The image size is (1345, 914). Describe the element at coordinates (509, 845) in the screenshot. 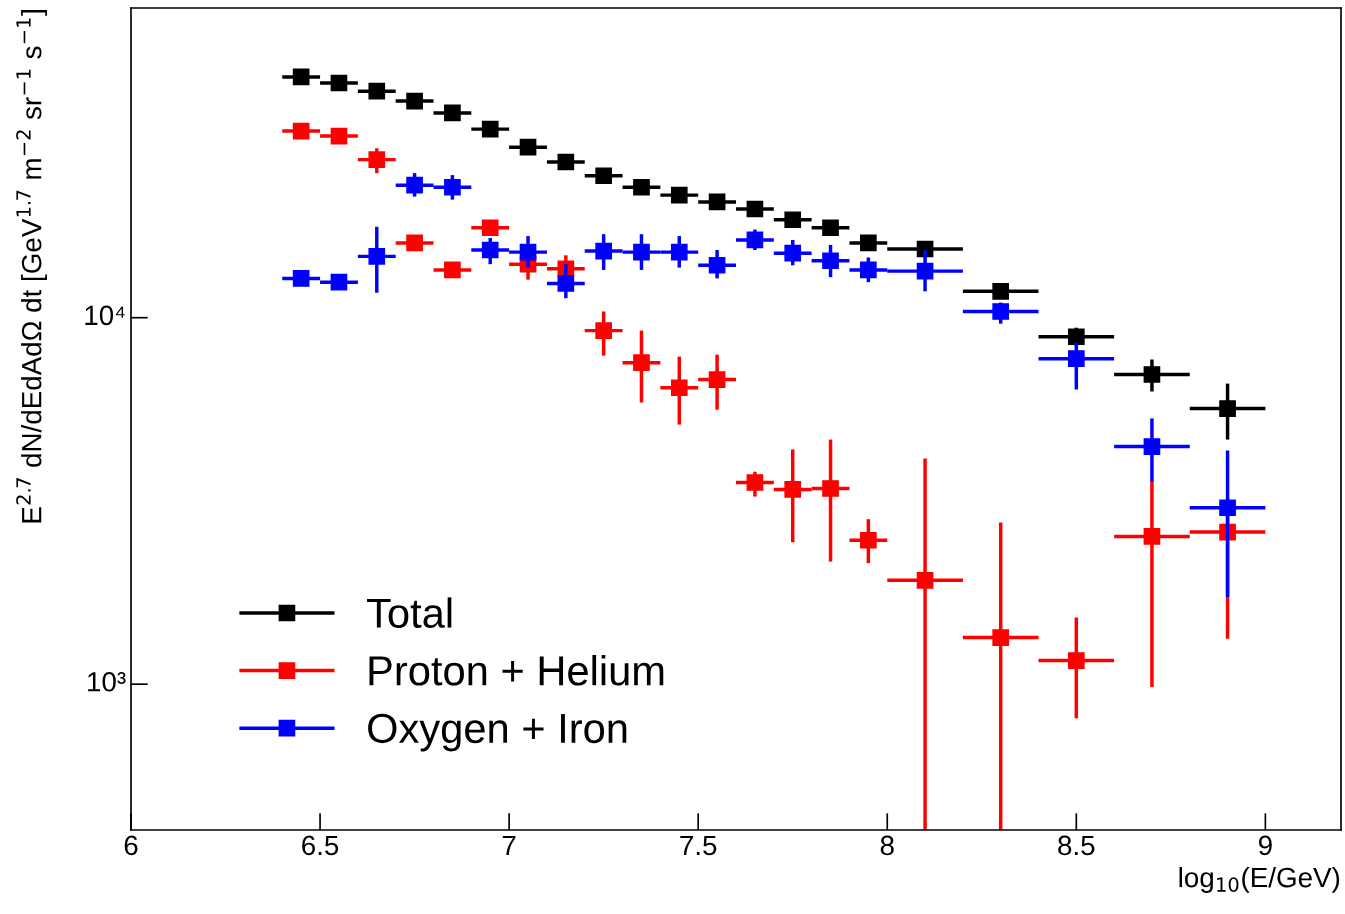

I see `x-tick-label: 7` at that location.